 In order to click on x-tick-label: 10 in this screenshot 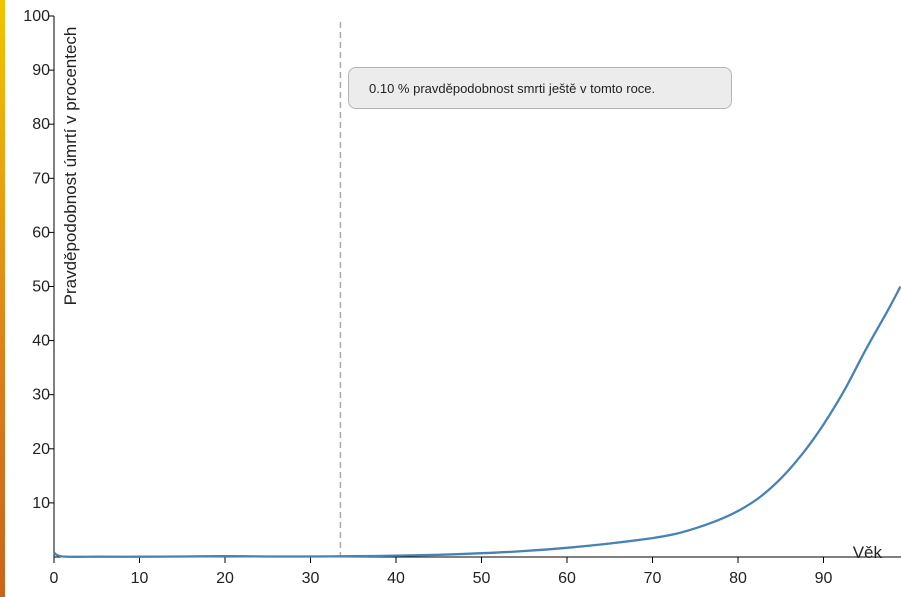, I will do `click(140, 578)`.